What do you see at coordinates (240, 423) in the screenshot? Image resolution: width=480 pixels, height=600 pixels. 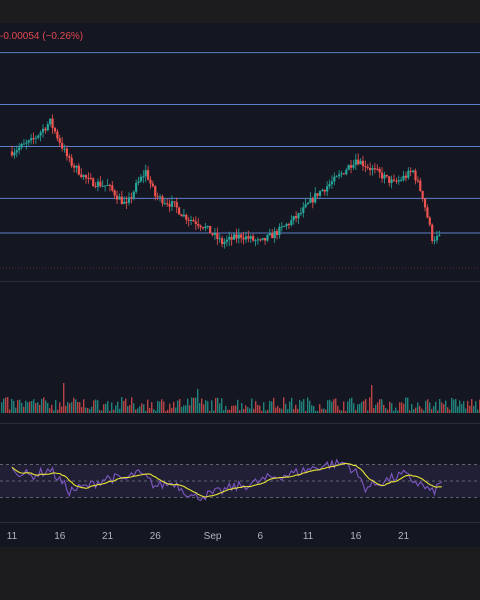 I see `pane-divider-rsi` at bounding box center [240, 423].